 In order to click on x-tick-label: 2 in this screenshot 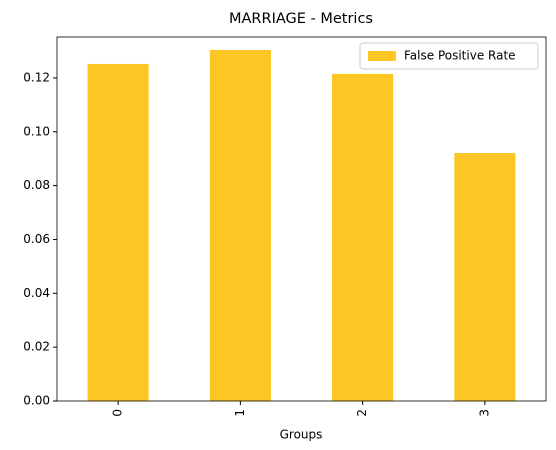, I will do `click(362, 413)`.